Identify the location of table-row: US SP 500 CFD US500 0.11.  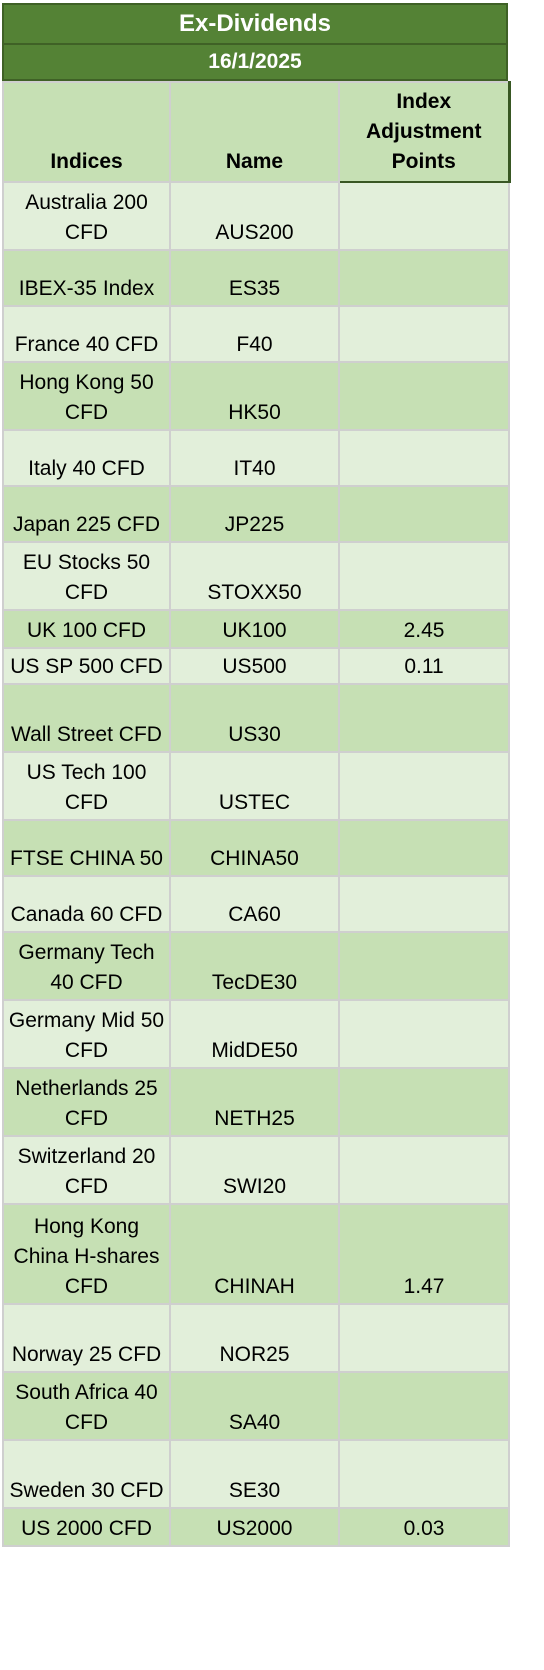
(256, 666).